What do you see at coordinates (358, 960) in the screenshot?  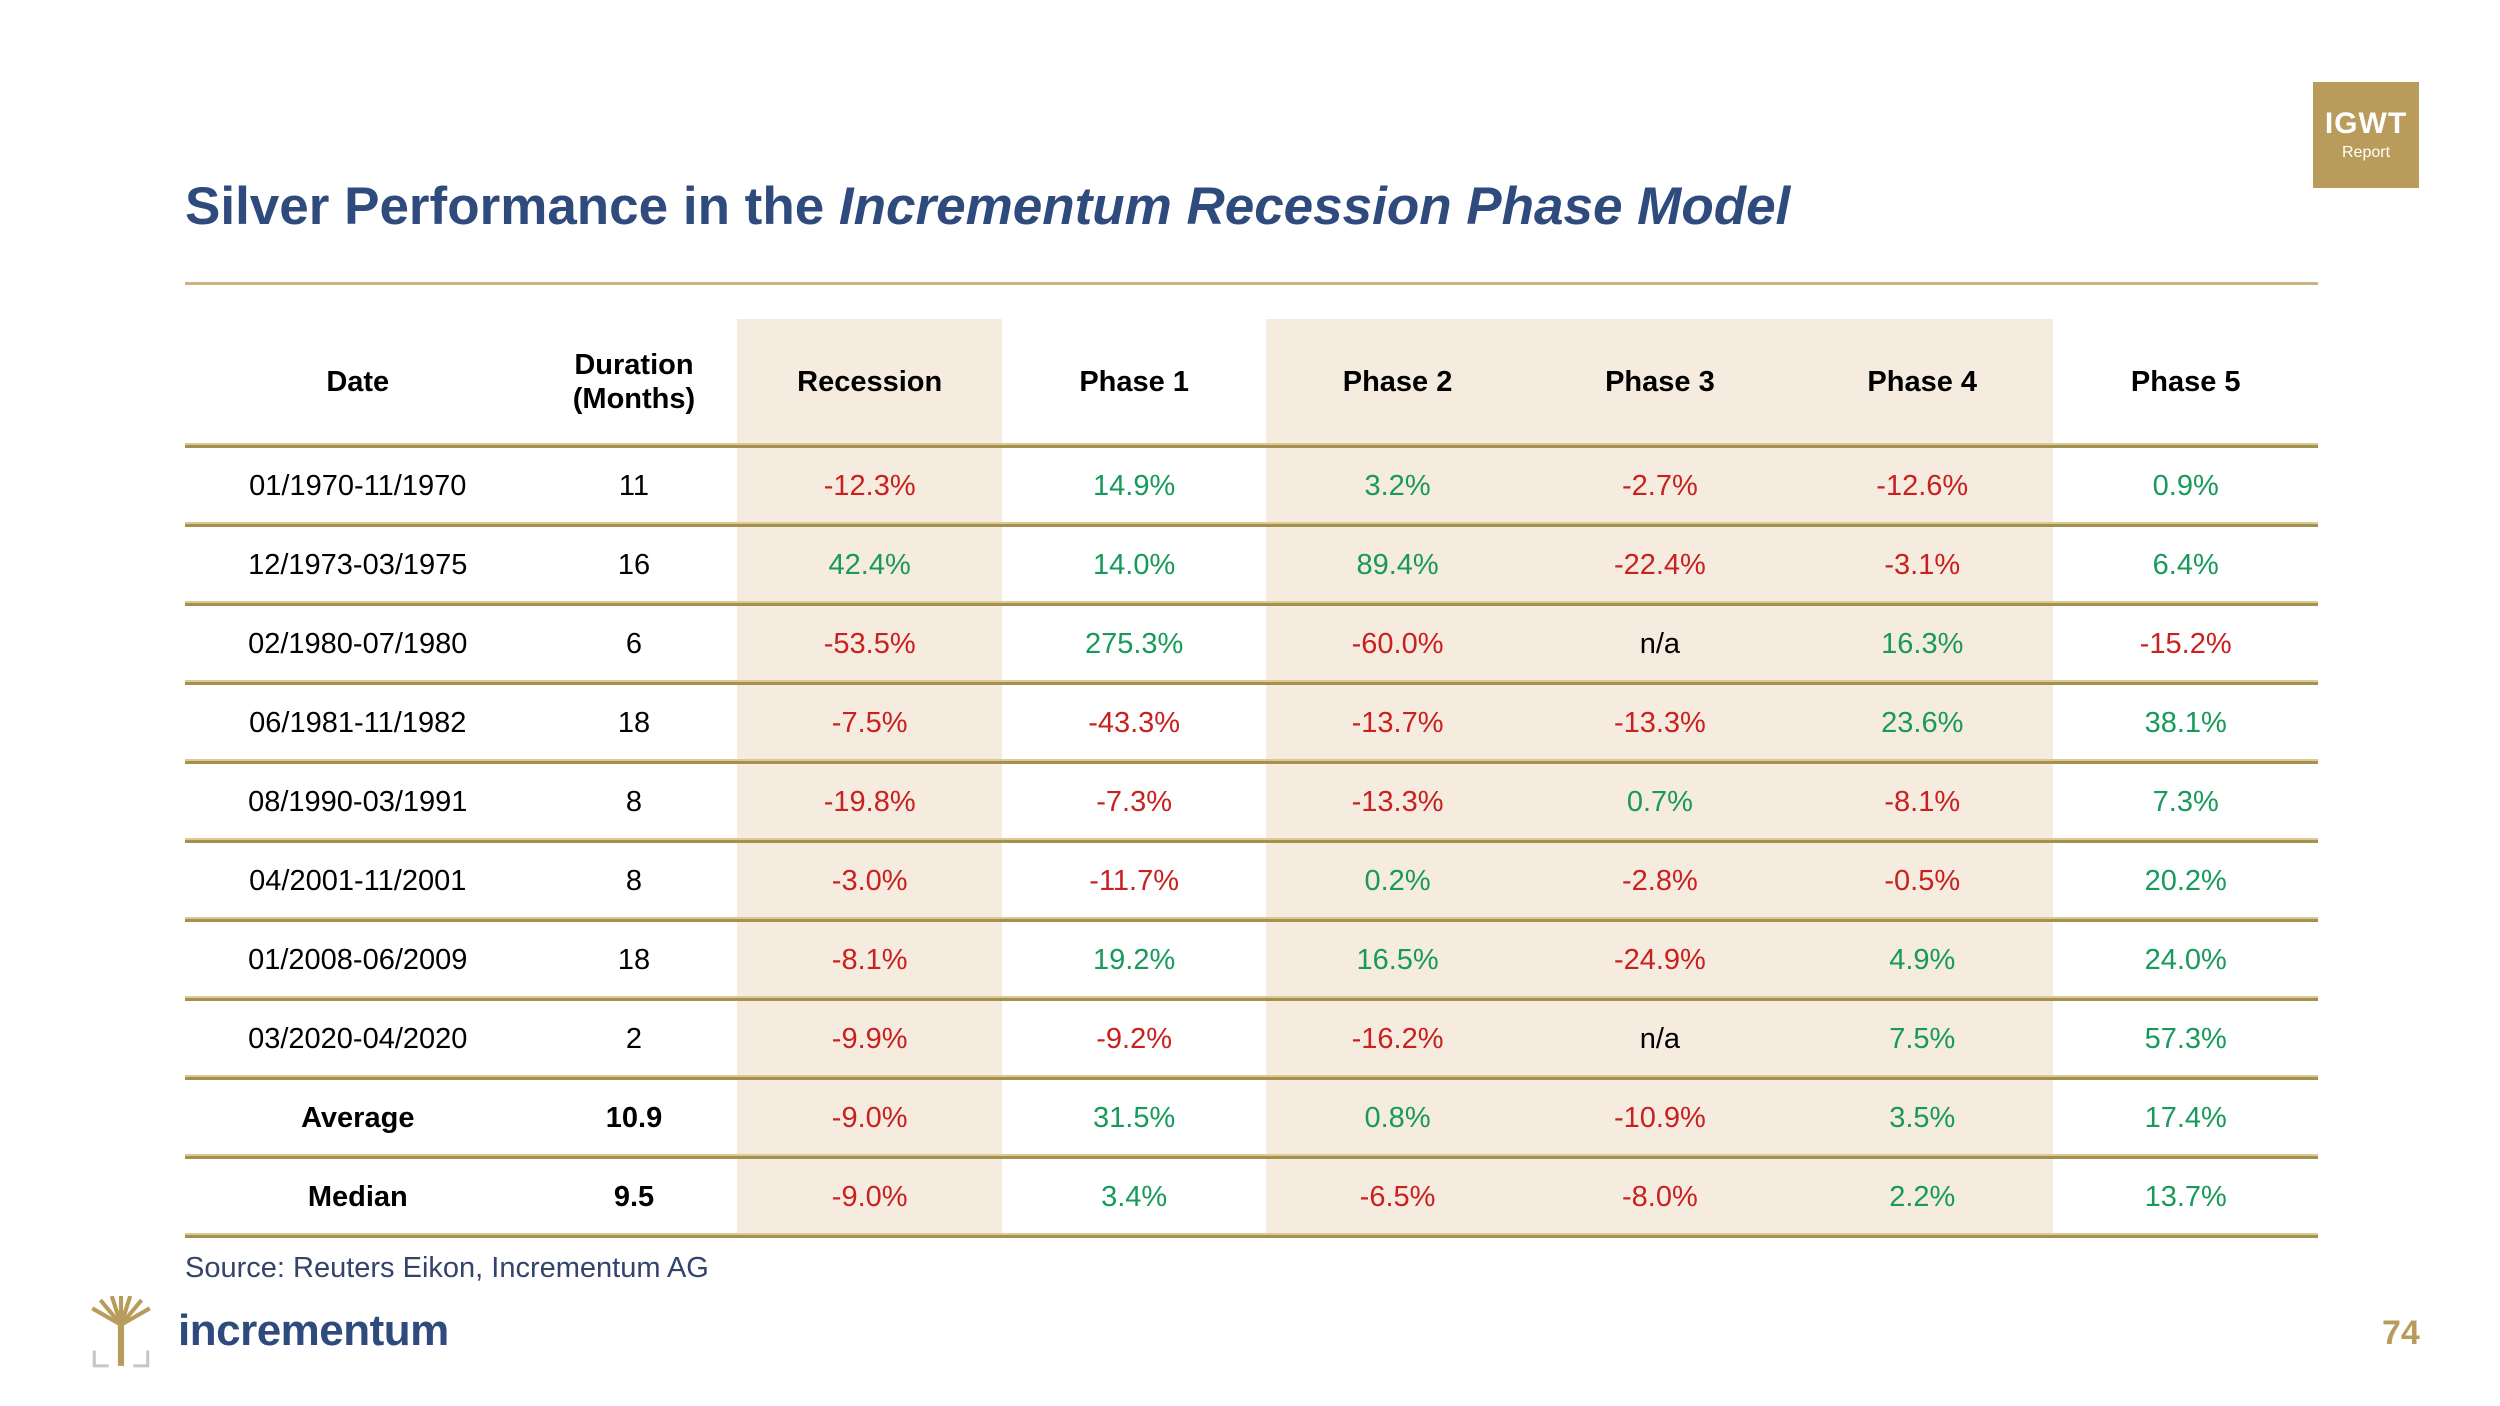 I see `date-cell: 01/2008-06/2009` at bounding box center [358, 960].